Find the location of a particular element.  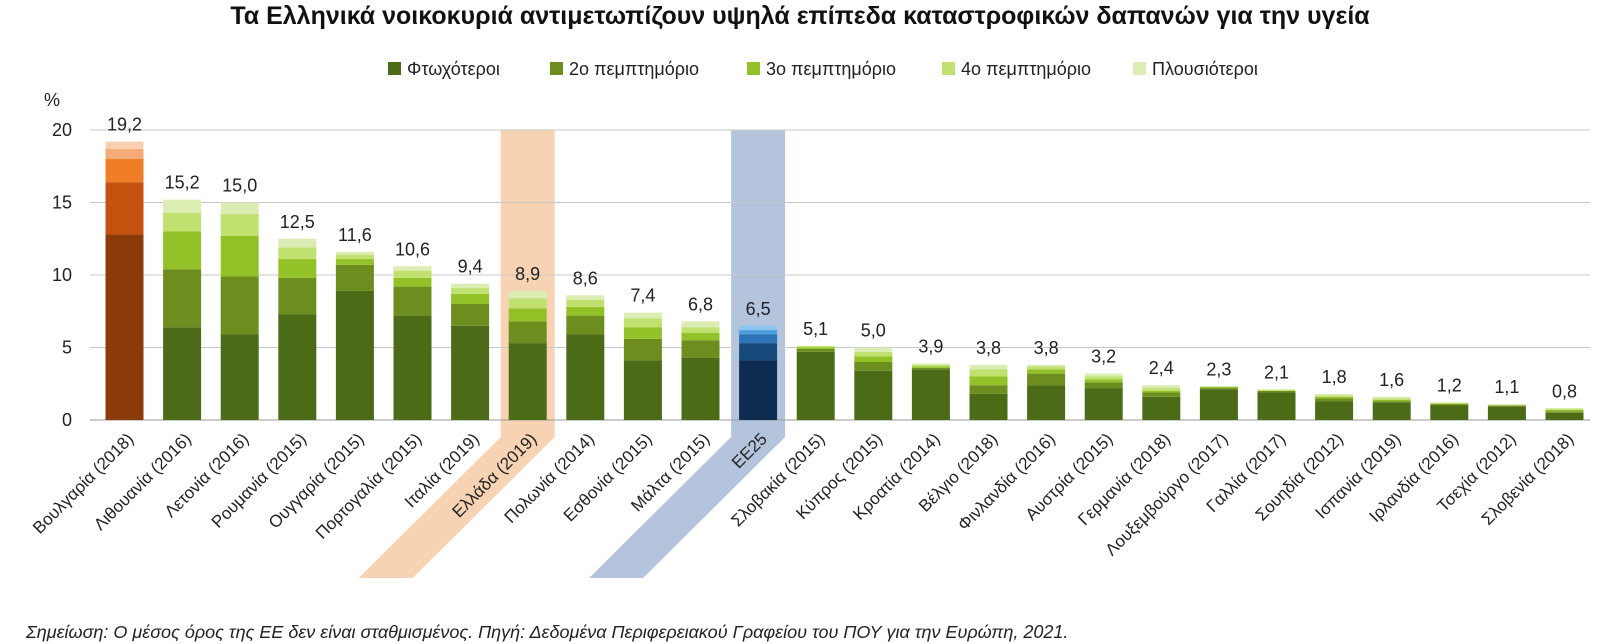

bar-segment-βουλγαρία-2018-1 is located at coordinates (124, 327).